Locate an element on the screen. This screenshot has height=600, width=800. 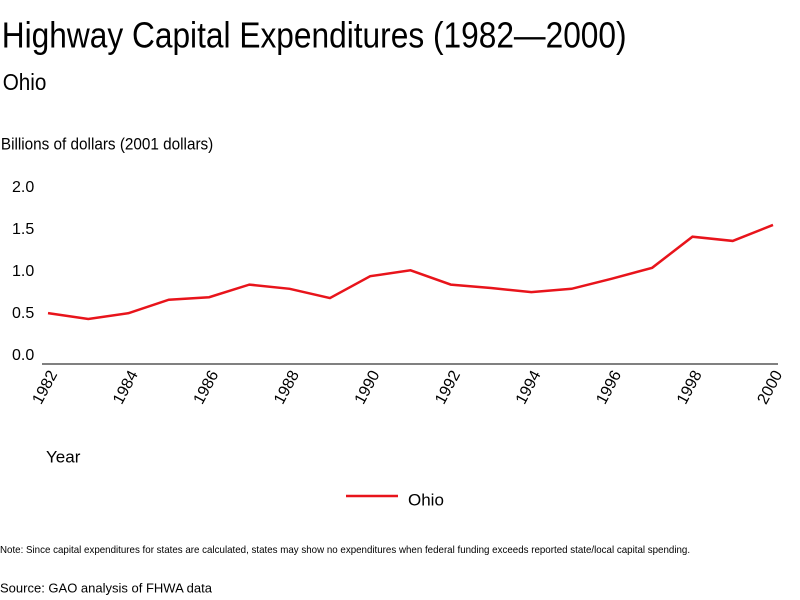
chart-title: Highway Capital Expenditures (1982—2000) is located at coordinates (314, 36).